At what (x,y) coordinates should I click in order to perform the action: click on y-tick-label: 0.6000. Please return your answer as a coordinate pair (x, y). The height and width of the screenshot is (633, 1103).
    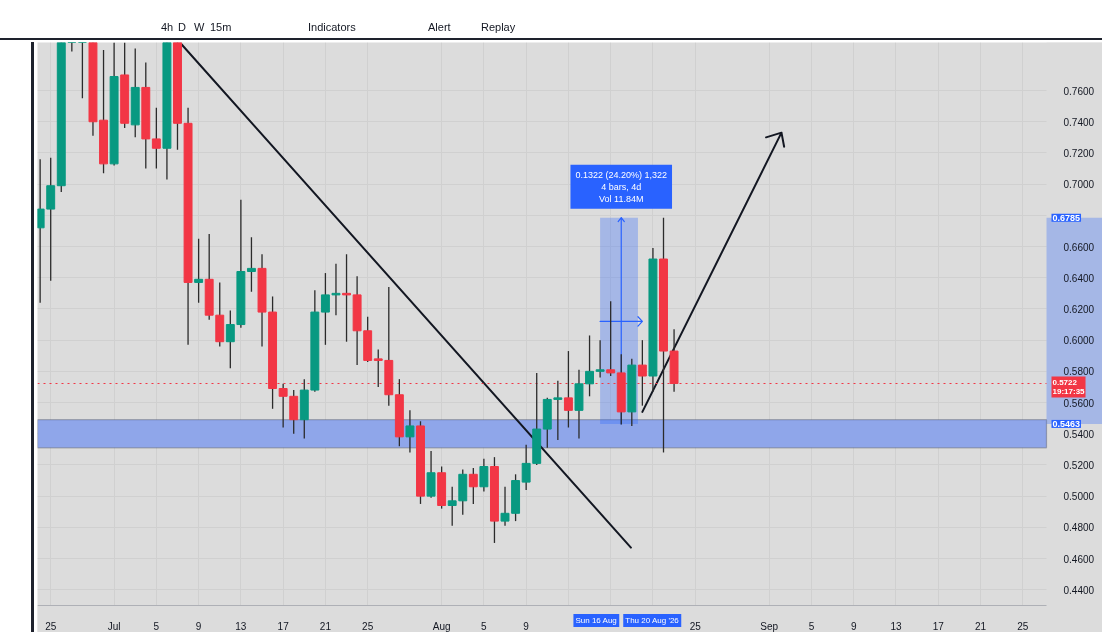
    Looking at the image, I should click on (1079, 341).